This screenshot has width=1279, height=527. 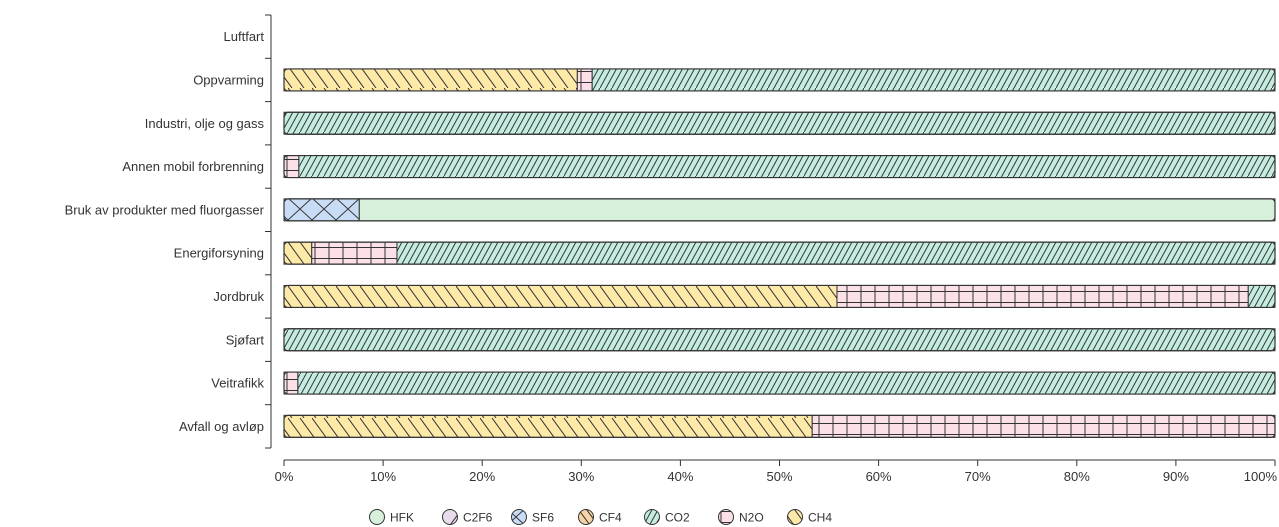 I want to click on bar-annen-mobil-forbrenning-co2, so click(x=787, y=167).